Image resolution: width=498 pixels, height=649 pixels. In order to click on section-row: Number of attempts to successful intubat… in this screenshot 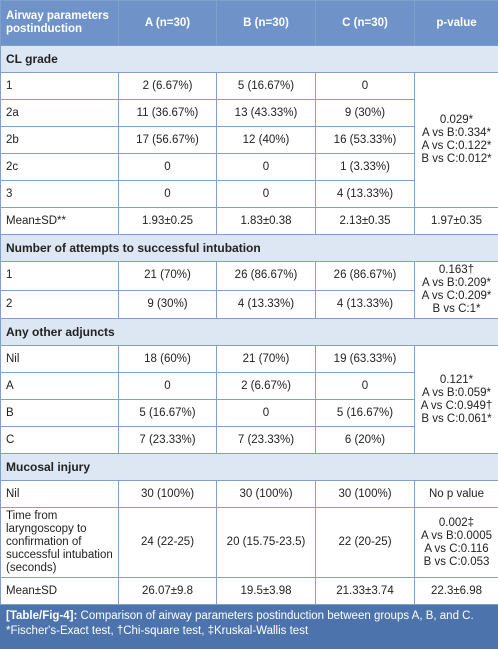, I will do `click(249, 248)`.